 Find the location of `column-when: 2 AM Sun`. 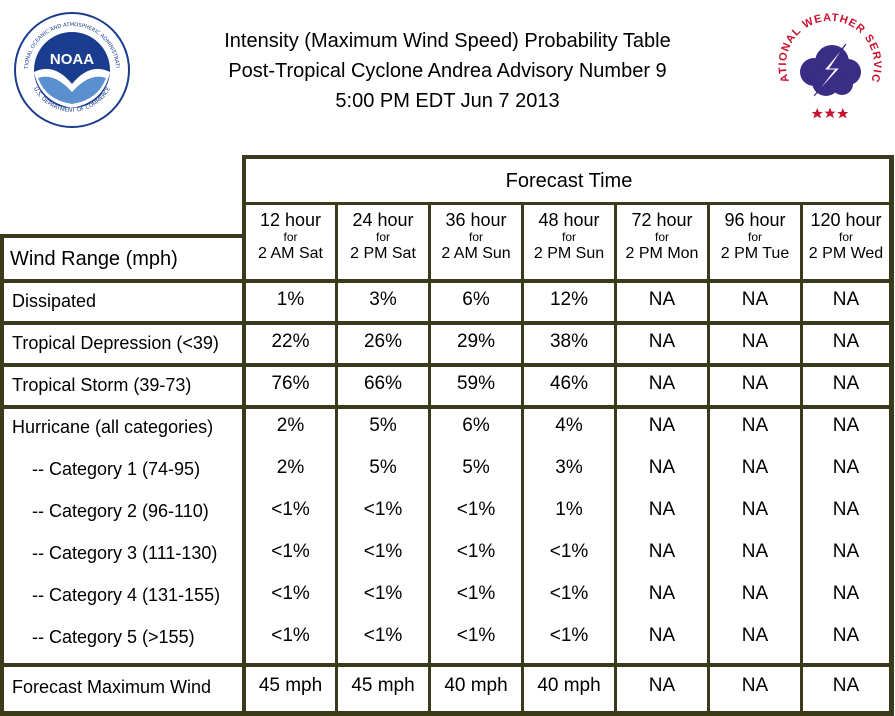

column-when: 2 AM Sun is located at coordinates (476, 253).